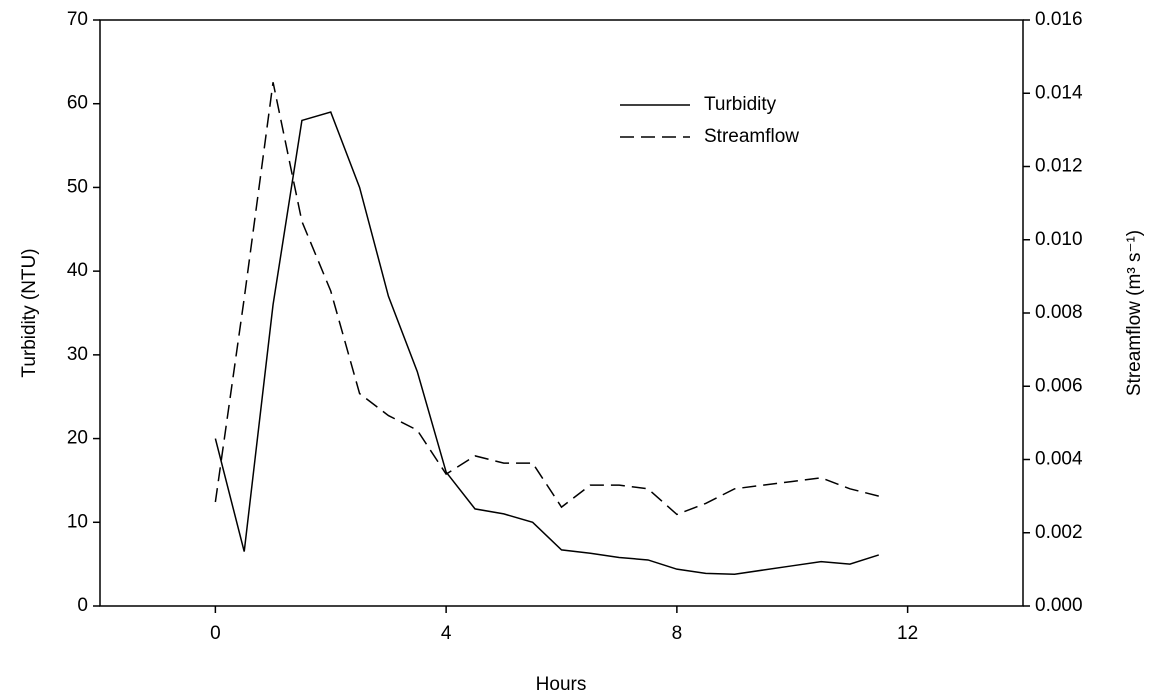  What do you see at coordinates (446, 633) in the screenshot?
I see `x-tick-label: 4` at bounding box center [446, 633].